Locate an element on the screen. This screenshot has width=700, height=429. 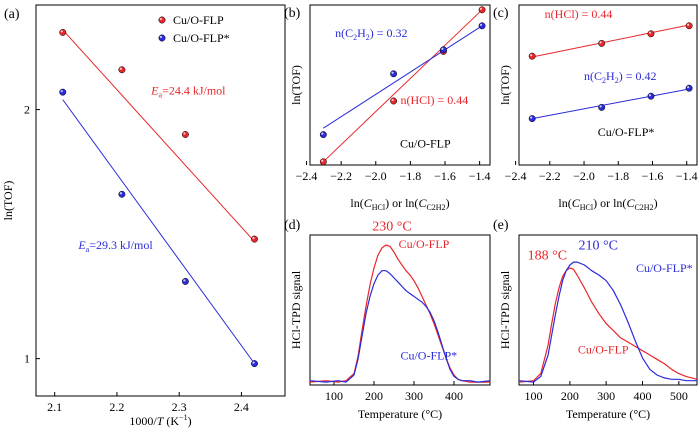
text-span: −1 is located at coordinates (183, 417).